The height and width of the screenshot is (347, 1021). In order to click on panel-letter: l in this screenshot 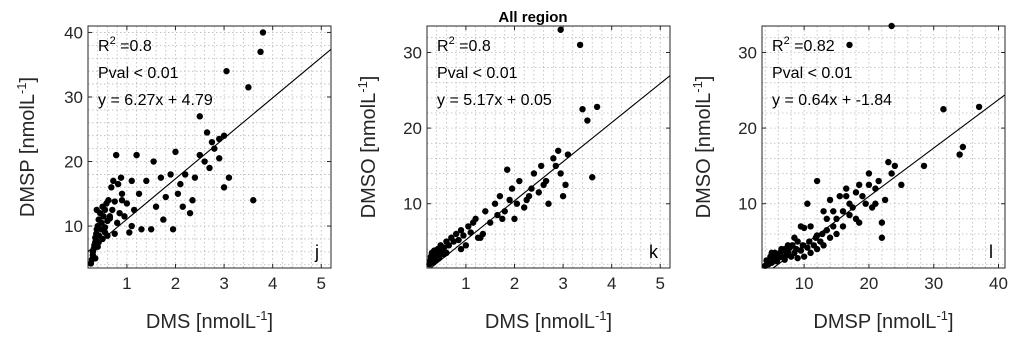, I will do `click(991, 252)`.